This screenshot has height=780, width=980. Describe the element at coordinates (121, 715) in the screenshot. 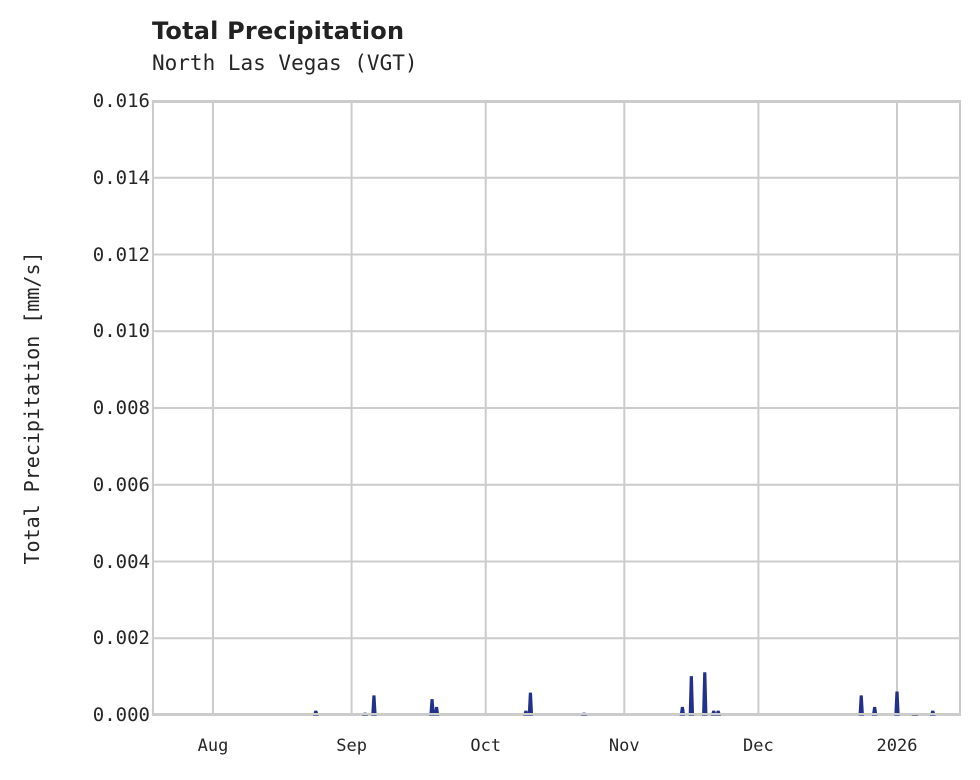

I see `y-tick-label: 0.000` at that location.